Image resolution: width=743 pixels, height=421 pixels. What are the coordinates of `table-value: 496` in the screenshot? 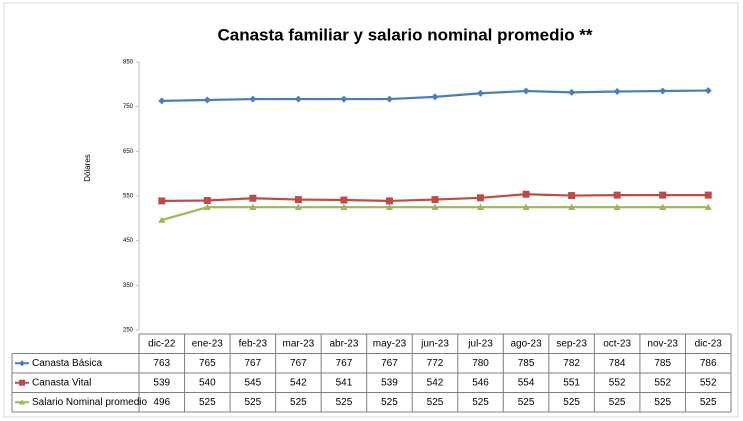 It's located at (161, 402).